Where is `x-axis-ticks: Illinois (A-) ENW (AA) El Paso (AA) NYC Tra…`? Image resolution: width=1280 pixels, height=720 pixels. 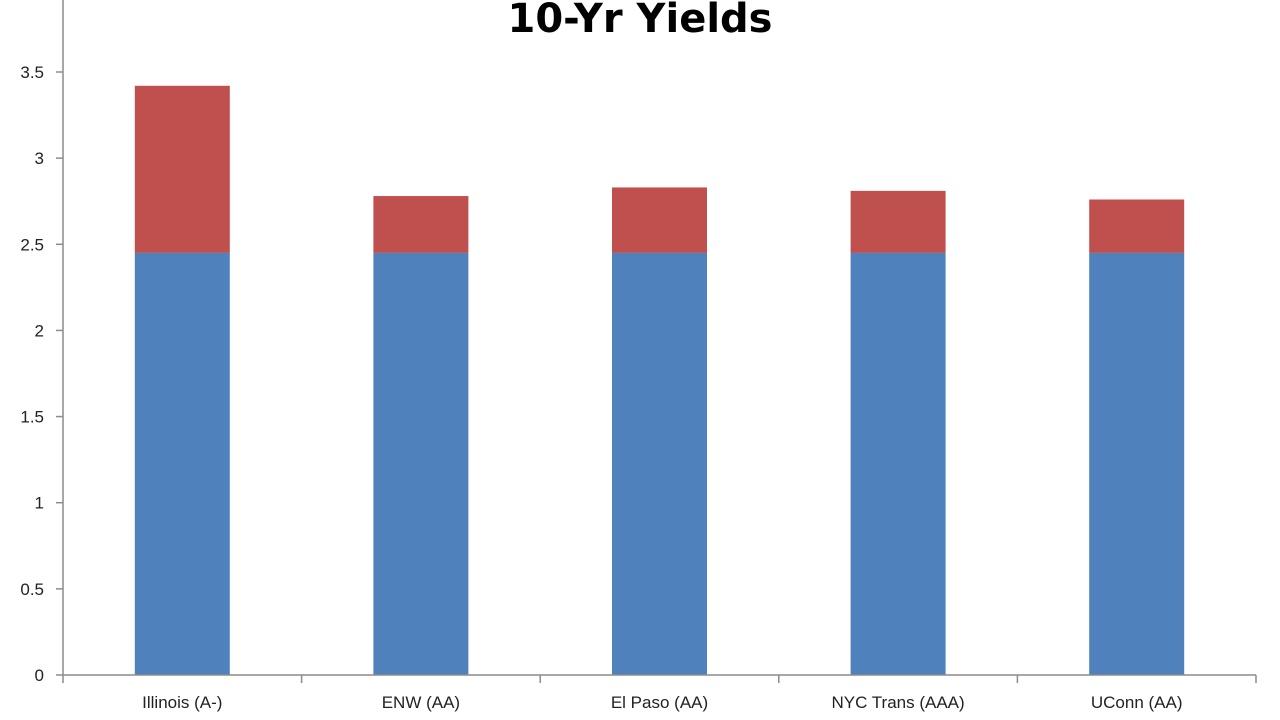 x-axis-ticks: Illinois (A-) ENW (AA) El Paso (AA) NYC Tra… is located at coordinates (659, 693).